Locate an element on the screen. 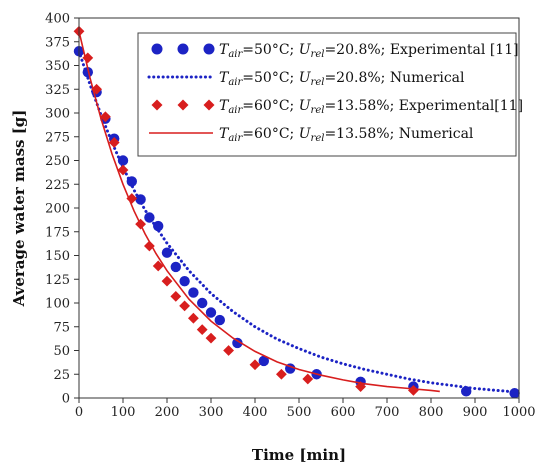  y-tick-label: 150 is located at coordinates (57, 256).